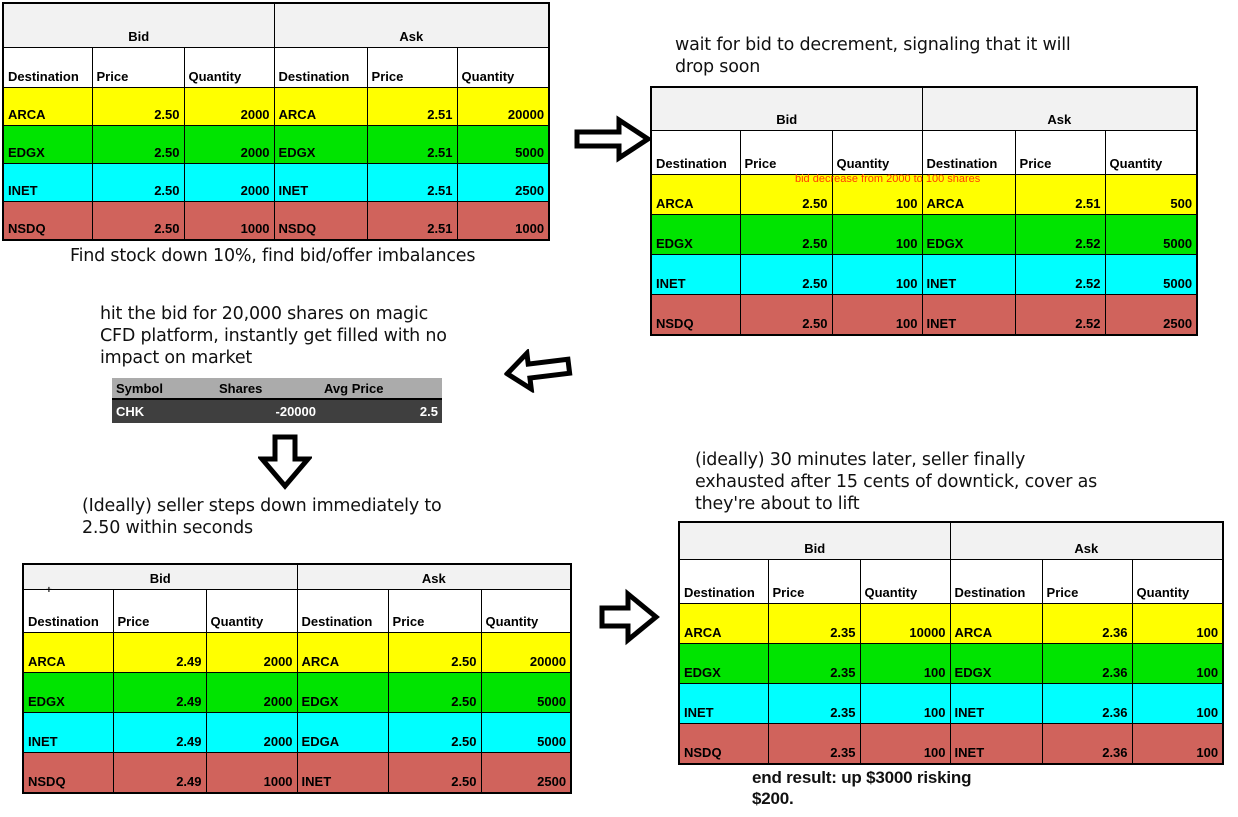  I want to click on book-row: EDGX 2.35 100 EDGX 2.36 100, so click(951, 663).